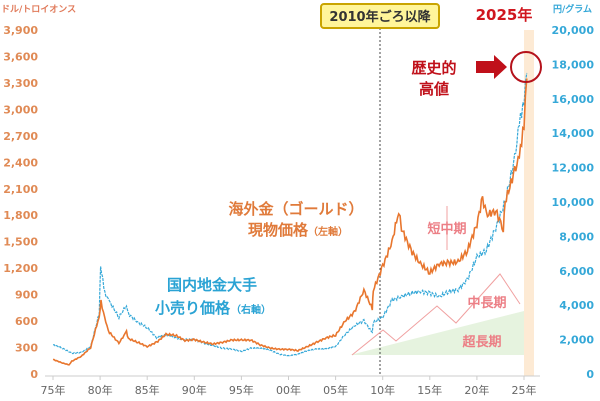  What do you see at coordinates (434, 89) in the screenshot?
I see `high-label-2: 高値` at bounding box center [434, 89].